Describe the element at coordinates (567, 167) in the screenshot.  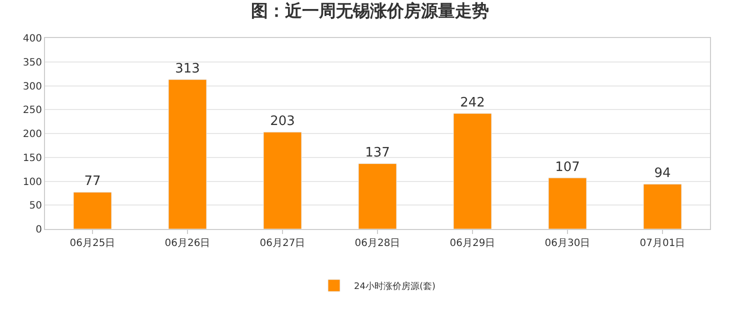
I see `data-label: 107` at that location.